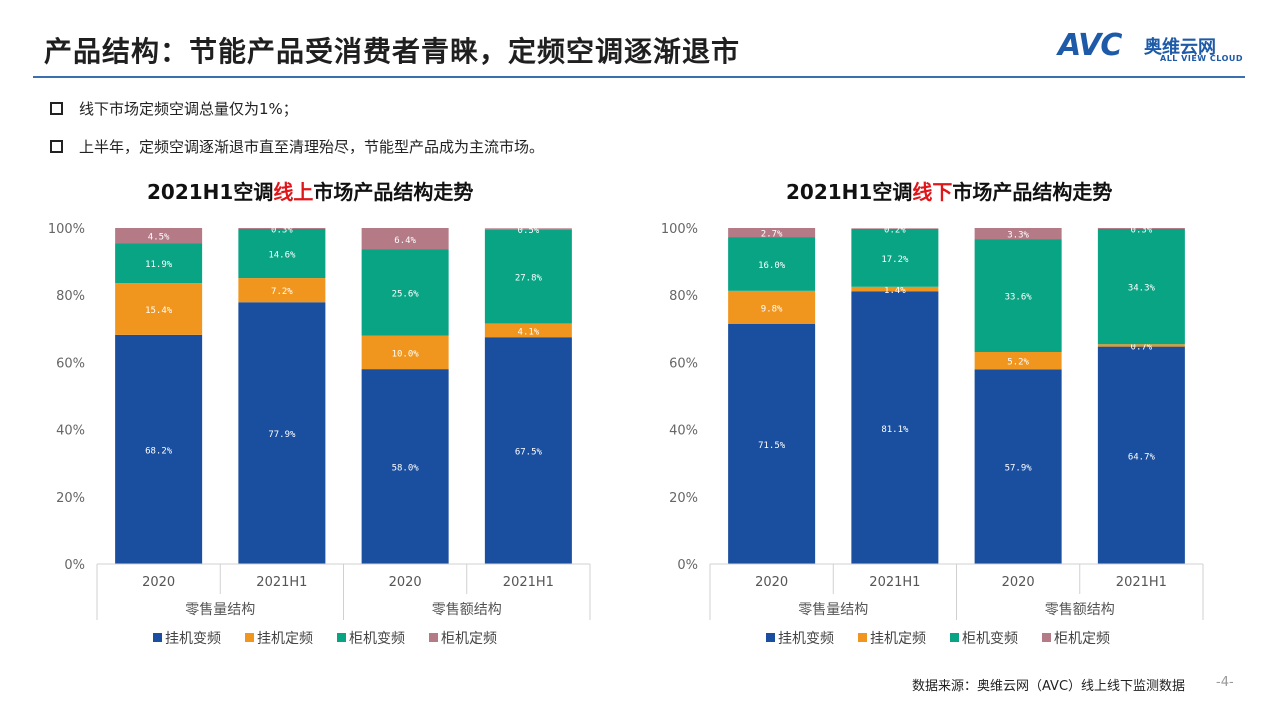 The width and height of the screenshot is (1279, 719). I want to click on data-label: 34.3%, so click(1142, 289).